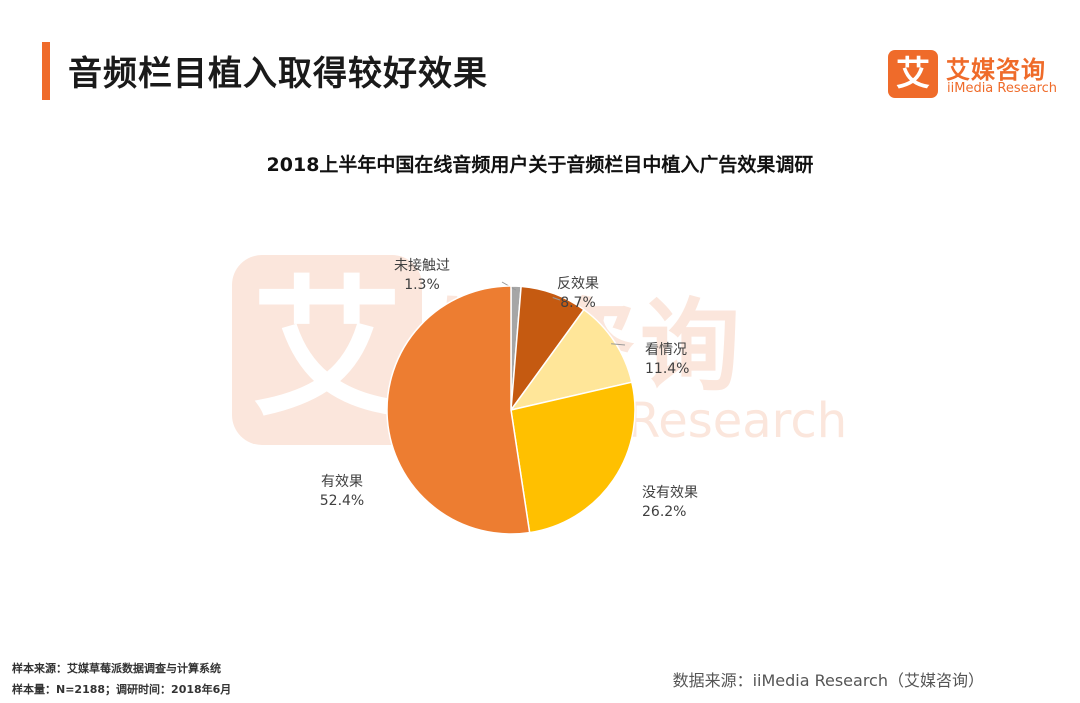 The height and width of the screenshot is (703, 1080). I want to click on pie-slice-label: 看情况, so click(666, 350).